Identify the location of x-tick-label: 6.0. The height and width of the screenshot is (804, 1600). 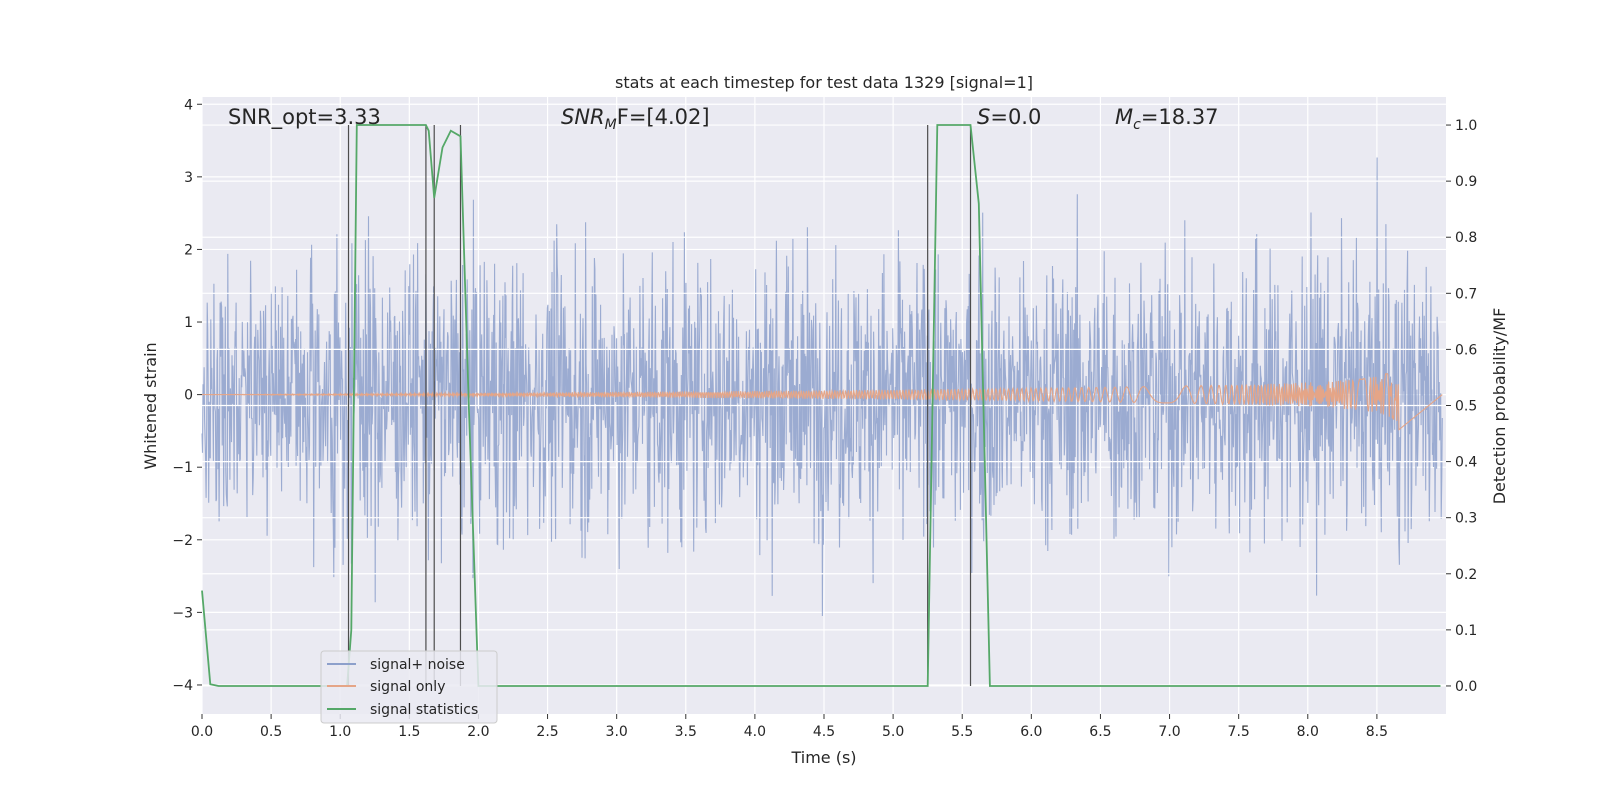
(1031, 732).